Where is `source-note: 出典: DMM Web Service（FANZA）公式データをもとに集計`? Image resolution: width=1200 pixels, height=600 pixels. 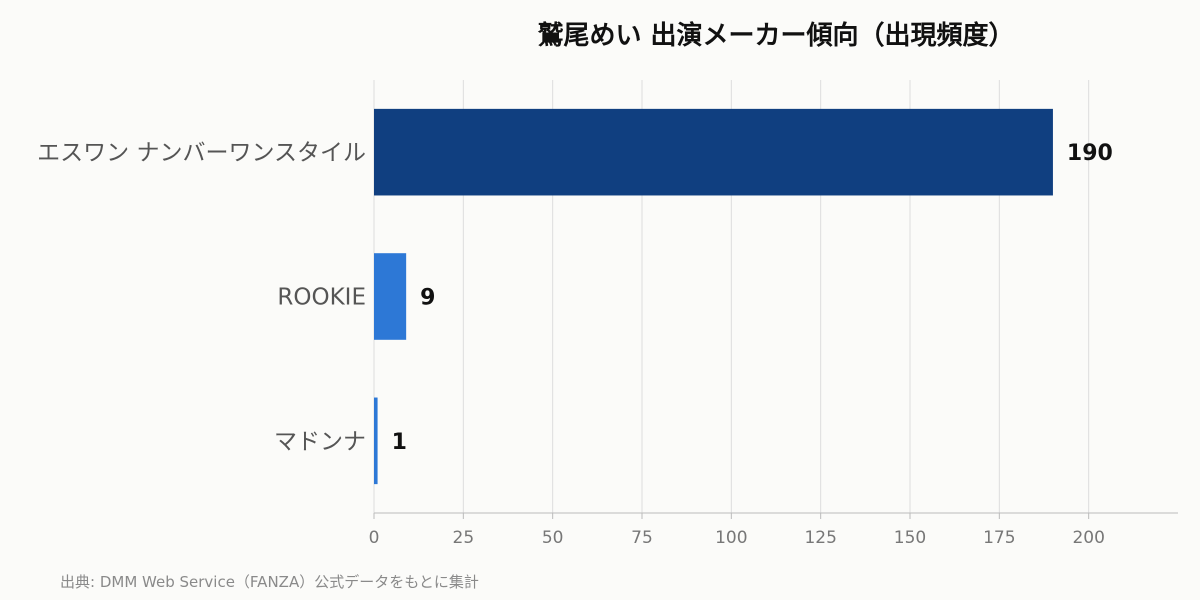 source-note: 出典: DMM Web Service（FANZA）公式データをもとに集計 is located at coordinates (269, 582).